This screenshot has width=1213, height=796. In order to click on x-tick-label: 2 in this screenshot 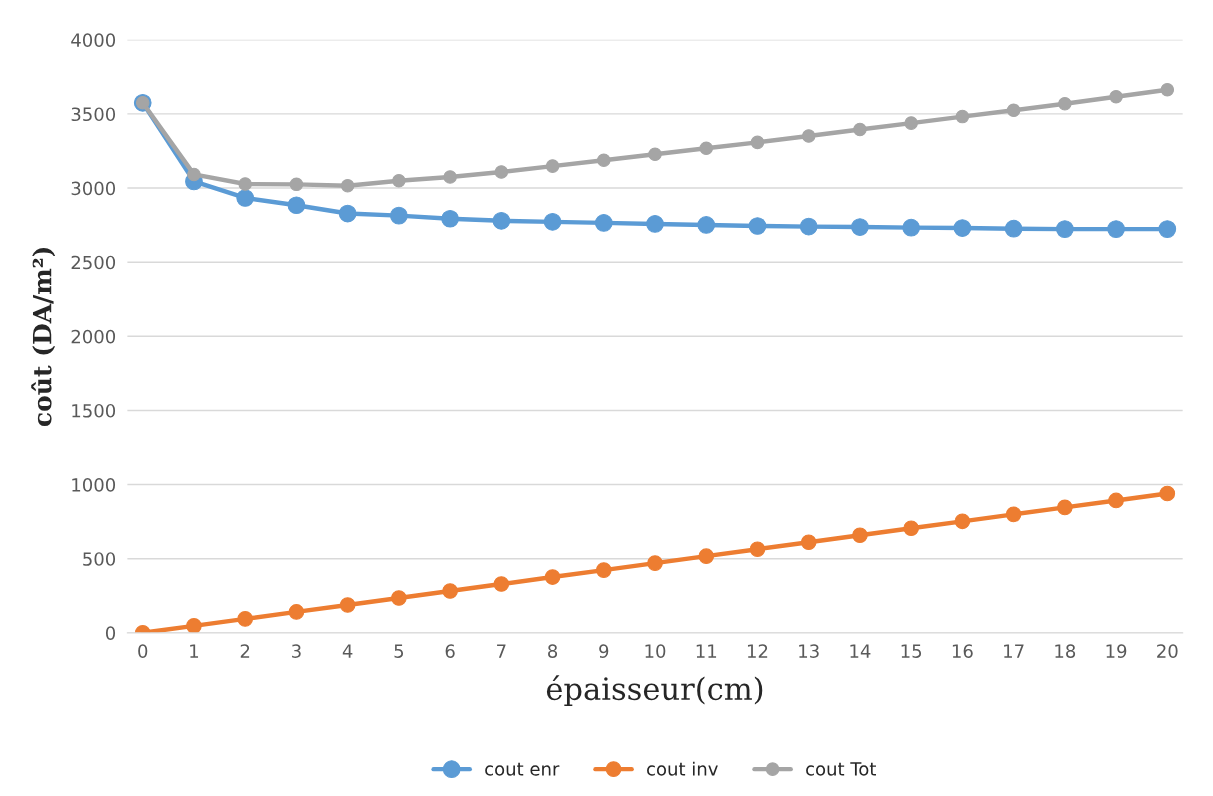, I will do `click(245, 651)`.